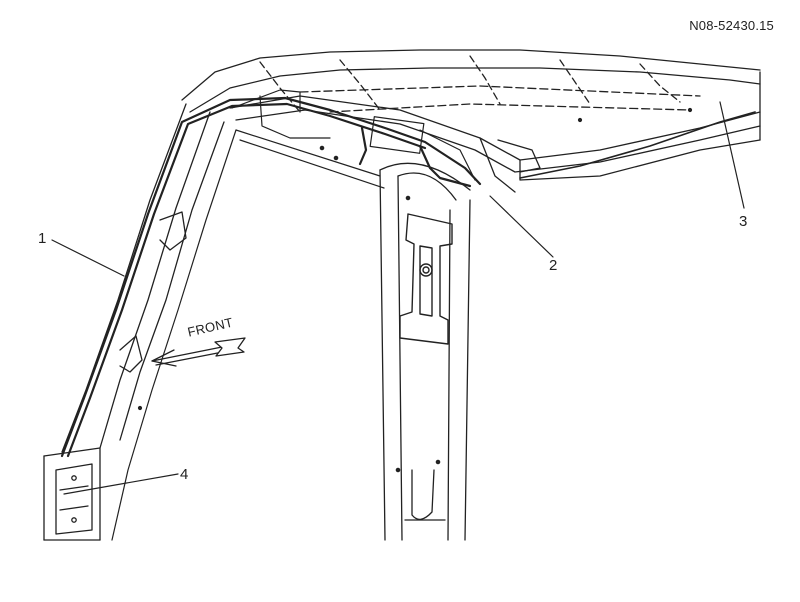 The image size is (800, 602). Describe the element at coordinates (743, 221) in the screenshot. I see `callout-3: 3` at that location.